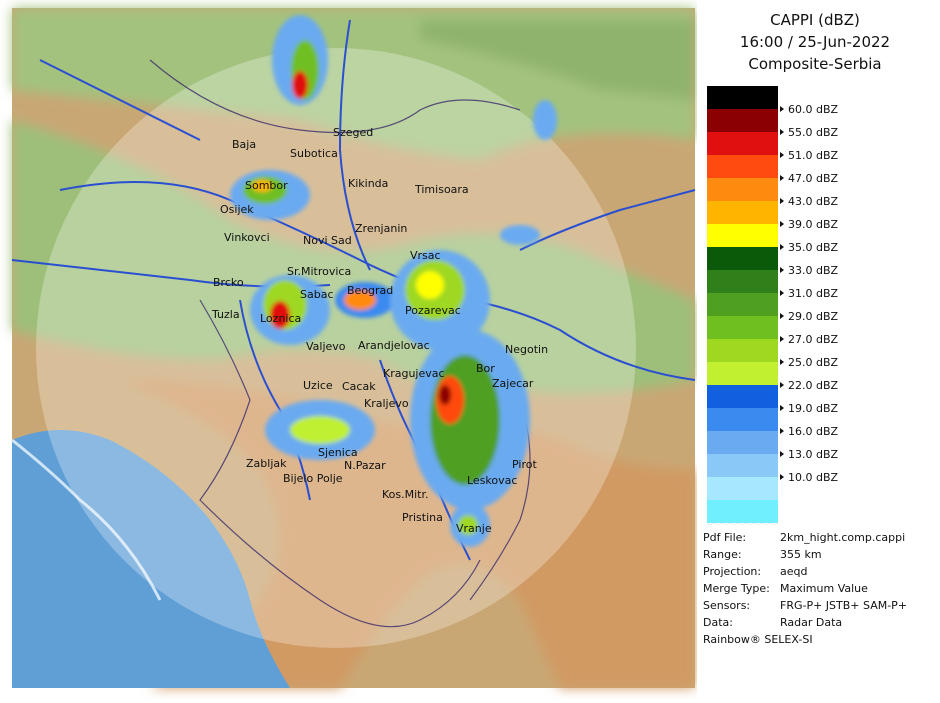 The image size is (940, 703). Describe the element at coordinates (726, 605) in the screenshot. I see `info-key: Sensors:` at that location.